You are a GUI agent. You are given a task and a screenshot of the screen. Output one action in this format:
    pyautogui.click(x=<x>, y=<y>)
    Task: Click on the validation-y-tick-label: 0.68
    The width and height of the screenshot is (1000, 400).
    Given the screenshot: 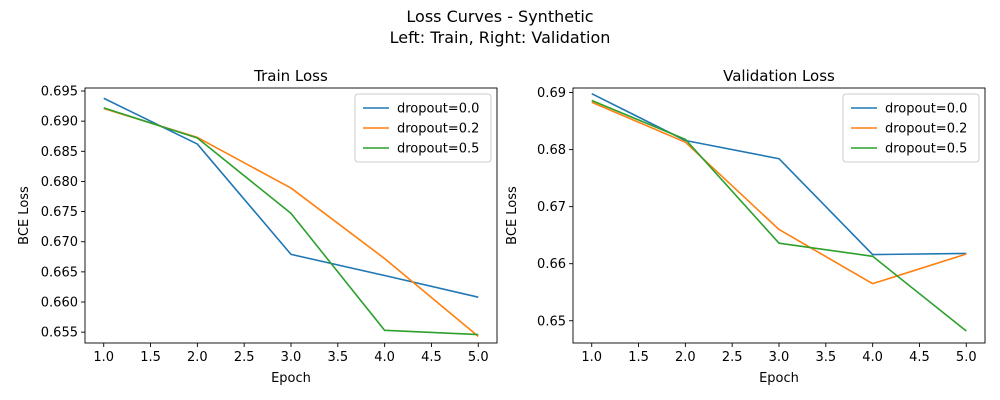 What is the action you would take?
    pyautogui.click(x=551, y=150)
    